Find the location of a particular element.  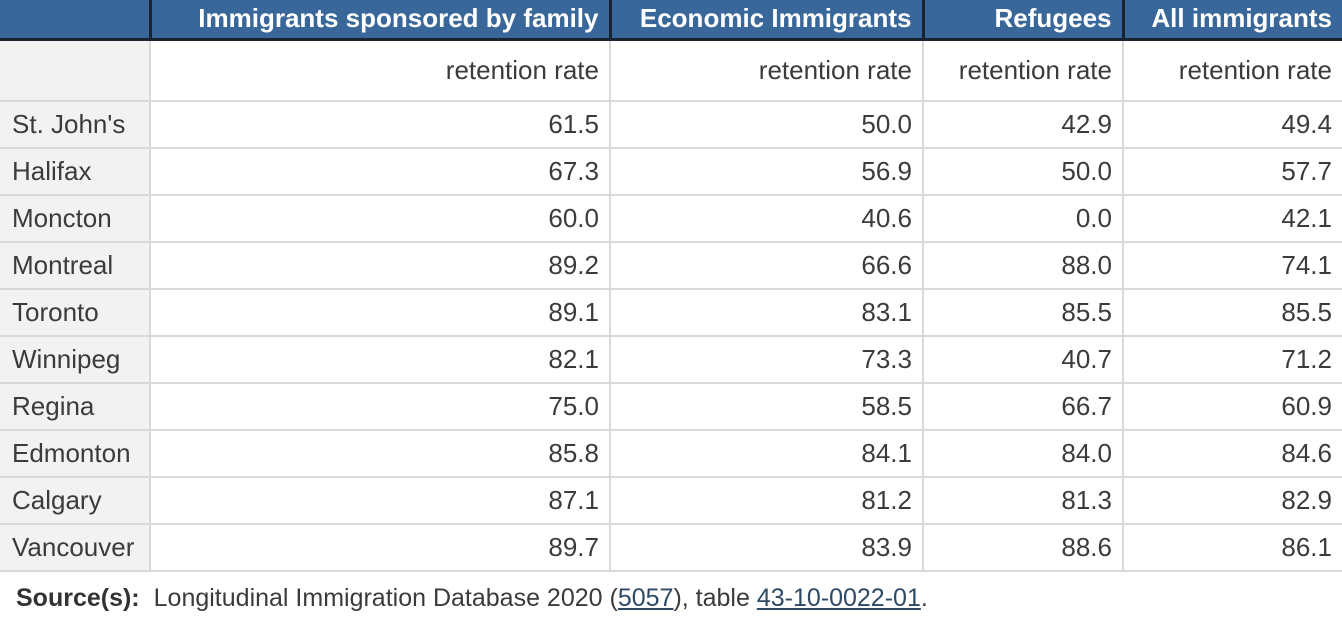

value-cell: 88.0 is located at coordinates (1023, 266).